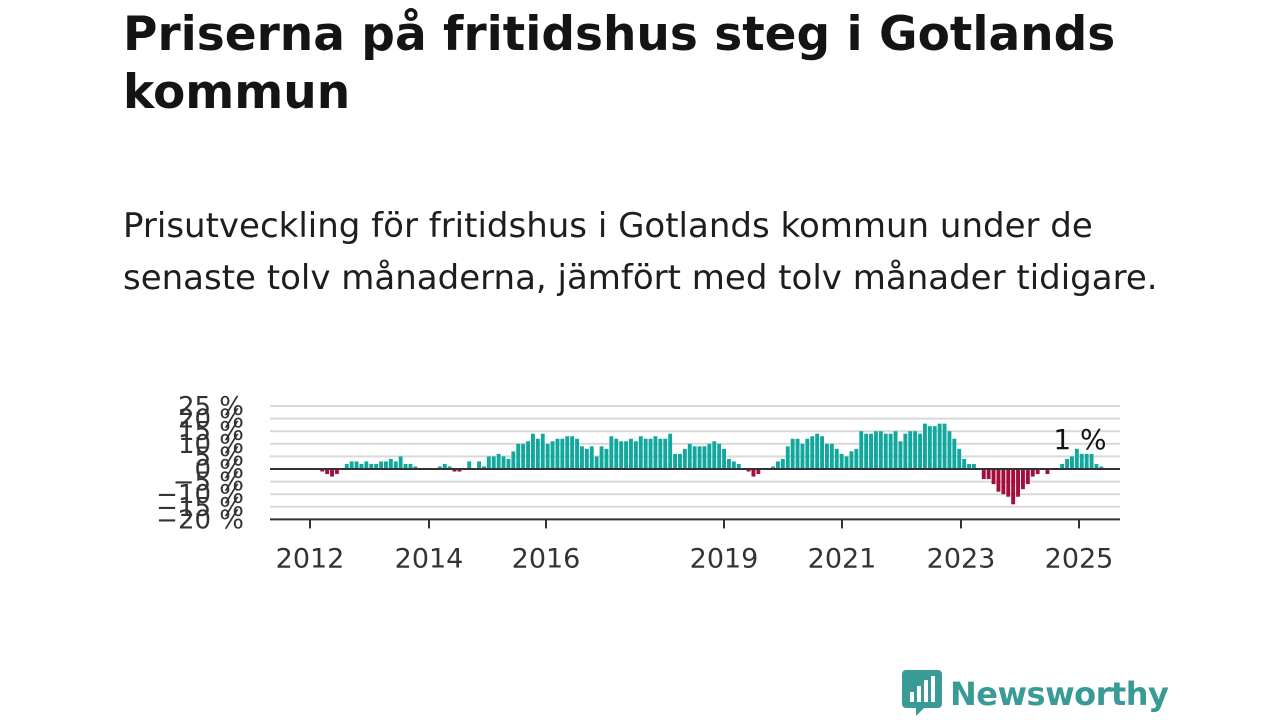 The image size is (1280, 720). I want to click on y-tick-label: −5 %, so click(208, 483).